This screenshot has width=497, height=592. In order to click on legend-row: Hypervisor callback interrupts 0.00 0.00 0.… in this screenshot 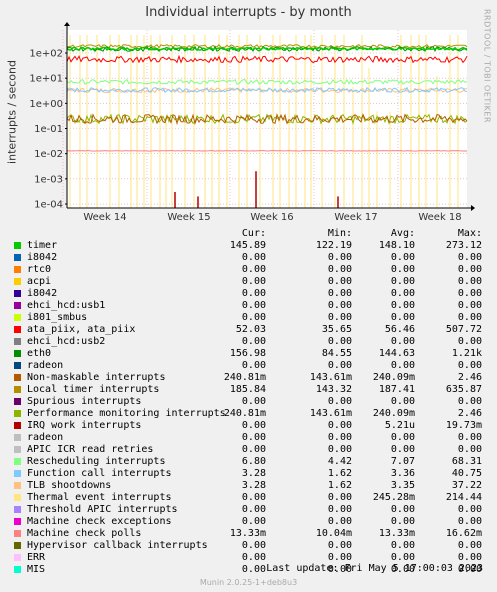, I will do `click(248, 546)`.